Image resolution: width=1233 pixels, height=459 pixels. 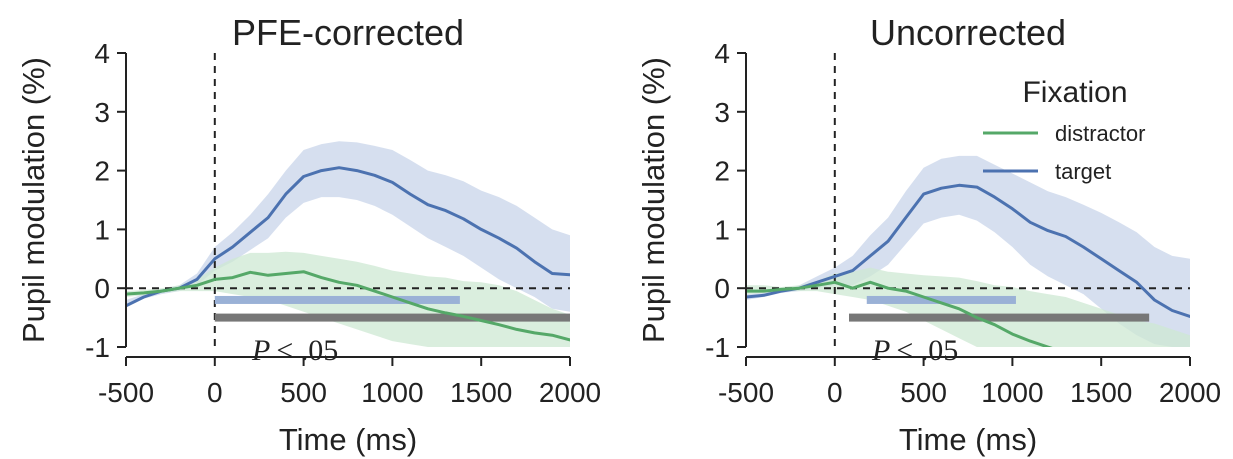 What do you see at coordinates (348, 32) in the screenshot?
I see `chart-title: PFE-corrected` at bounding box center [348, 32].